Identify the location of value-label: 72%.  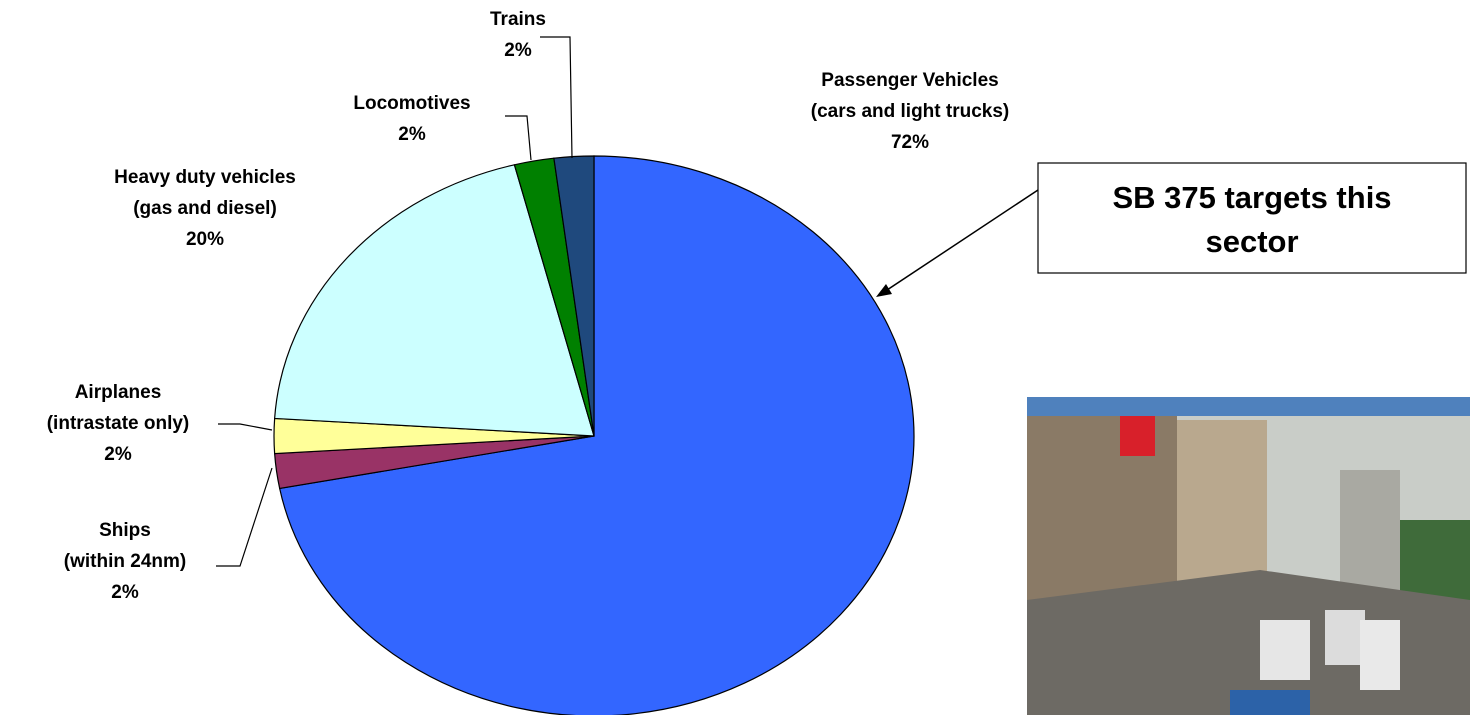
(910, 142).